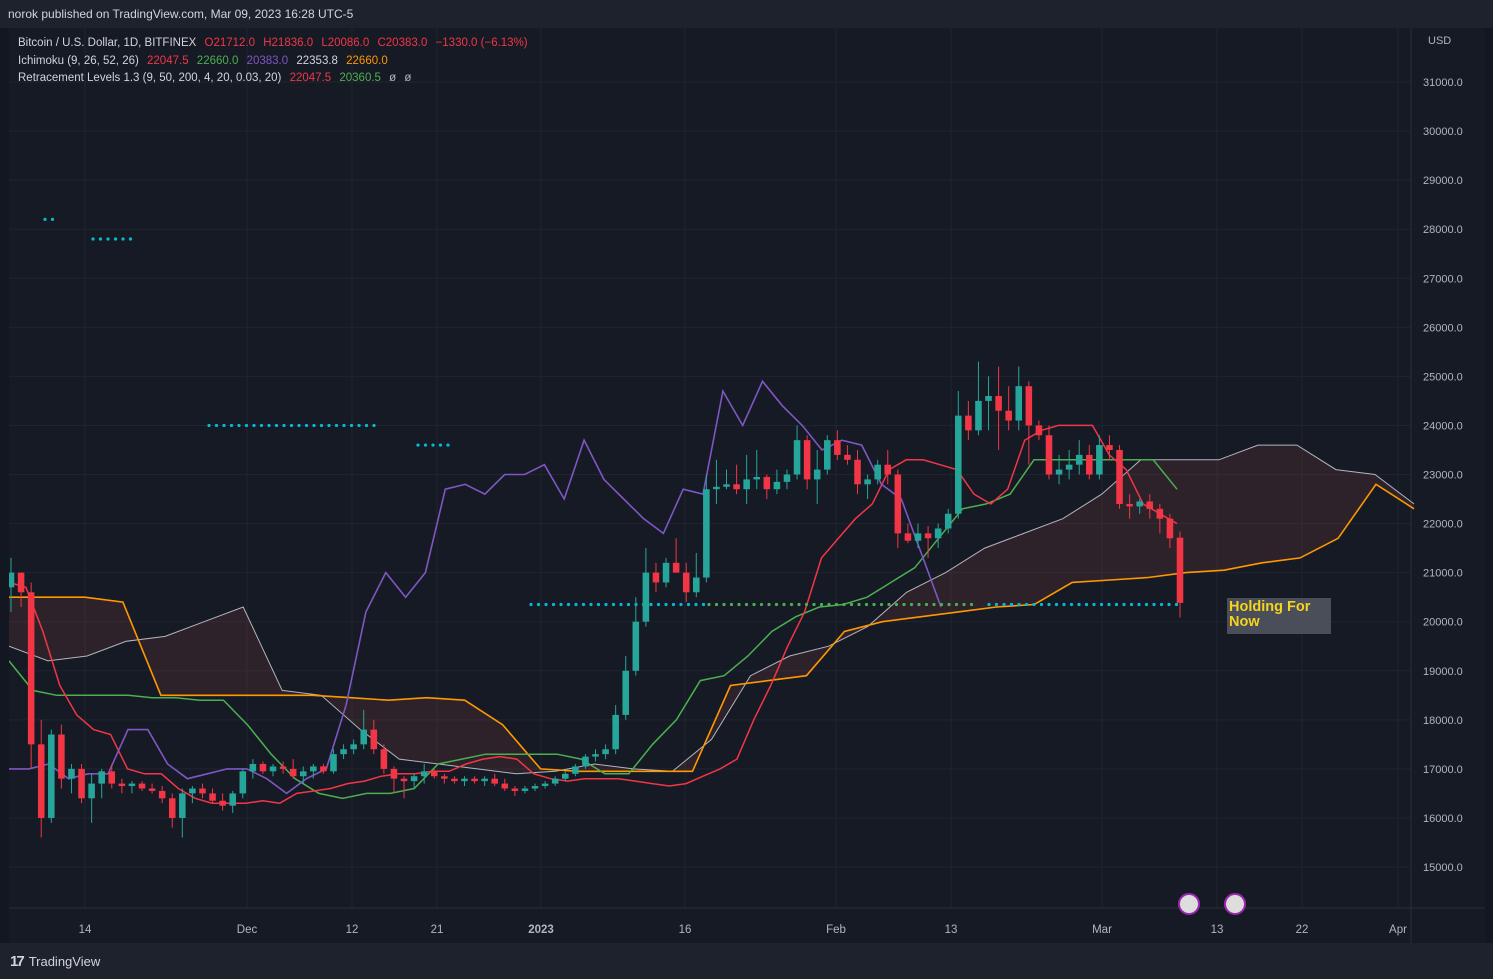 The width and height of the screenshot is (1493, 979). Describe the element at coordinates (288, 43) in the screenshot. I see `high-value: H21836.0` at that location.